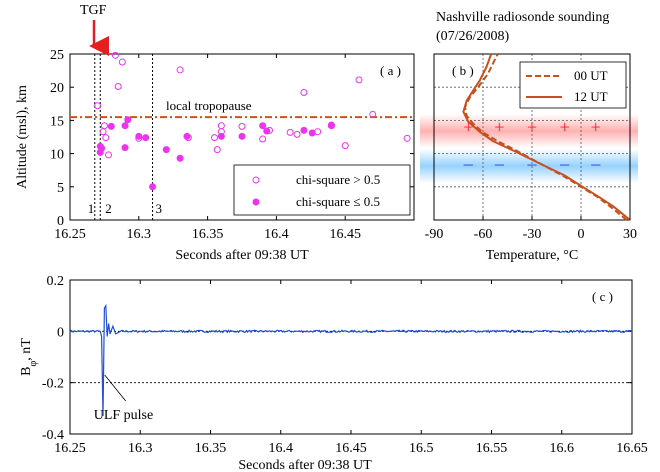  I want to click on y-tick-label: 0.2, so click(56, 281).